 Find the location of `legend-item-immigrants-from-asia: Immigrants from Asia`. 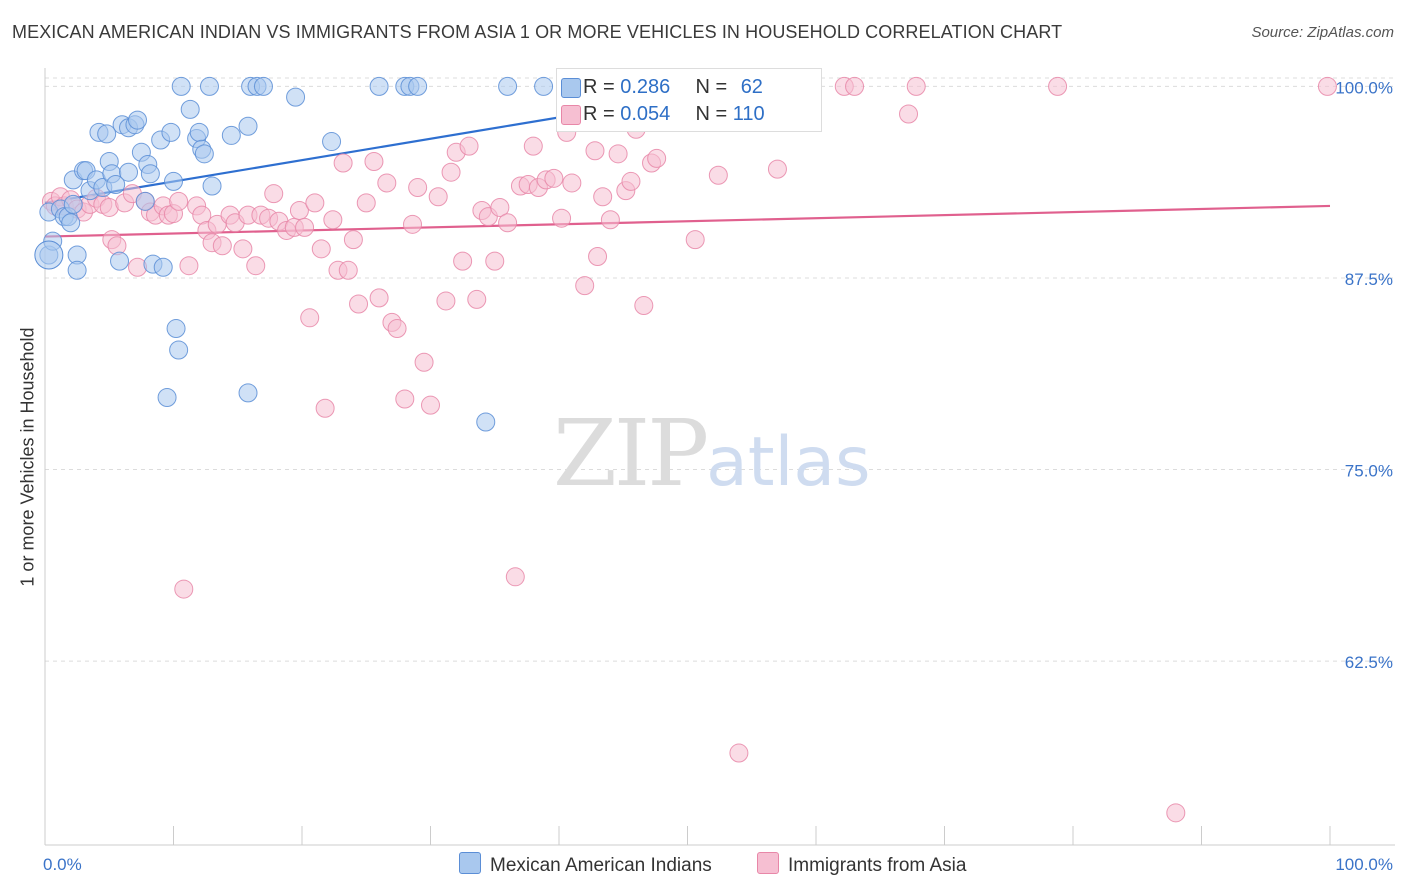

legend-item-immigrants-from-asia: Immigrants from Asia is located at coordinates (861, 864).